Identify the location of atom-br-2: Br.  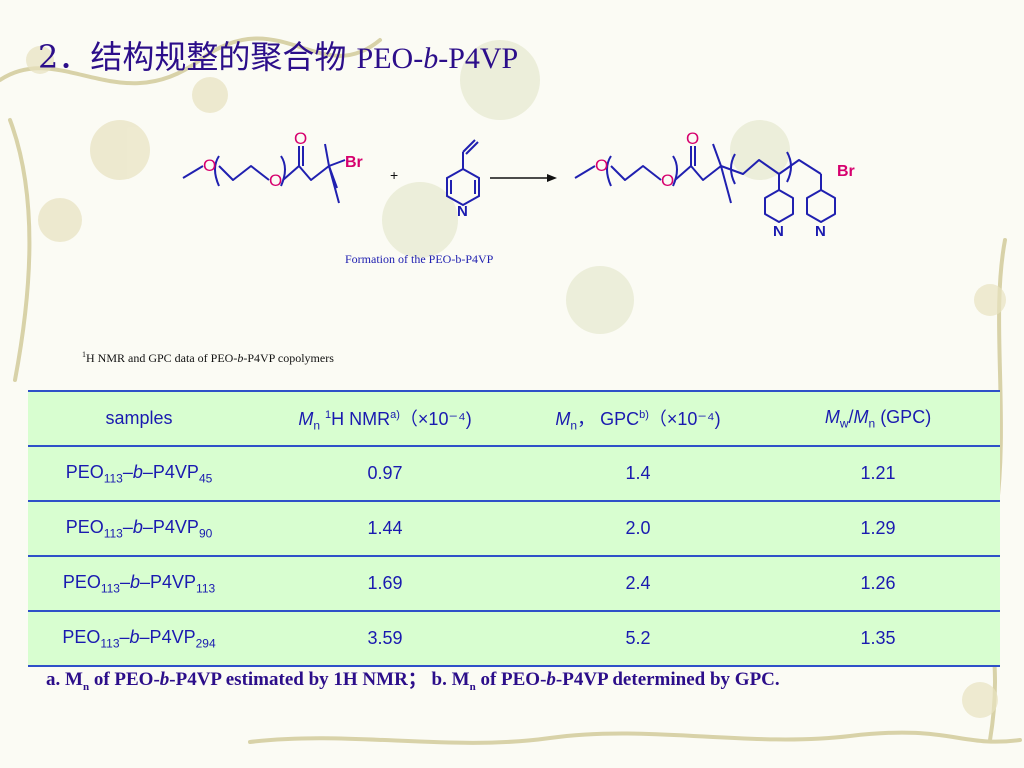
(846, 171).